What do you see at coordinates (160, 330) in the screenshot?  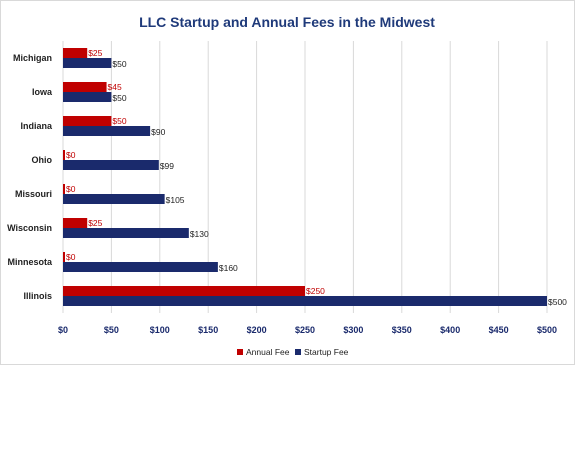 I see `x-tick-label: $100` at bounding box center [160, 330].